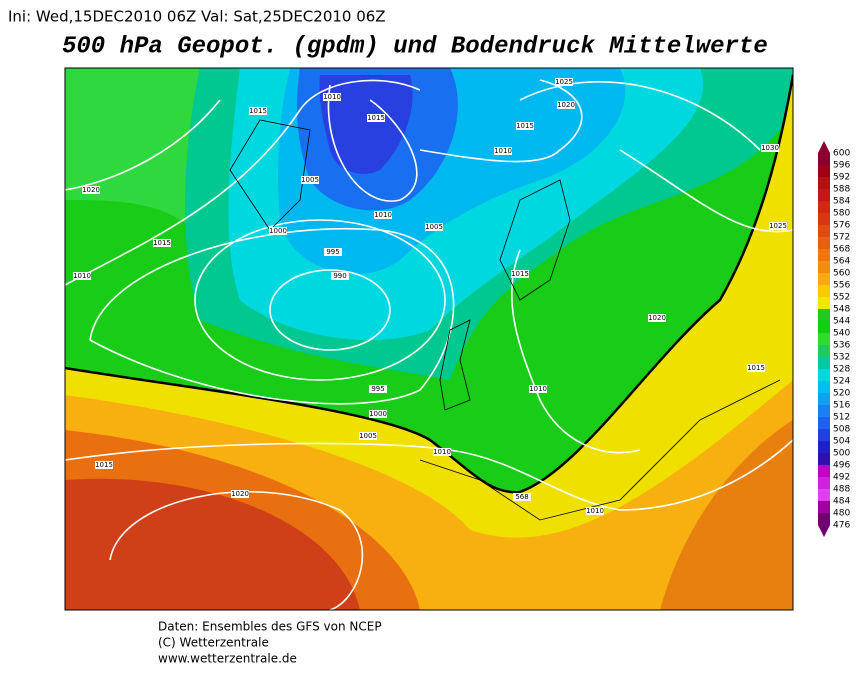 The width and height of the screenshot is (864, 675). Describe the element at coordinates (841, 382) in the screenshot. I see `colorbar-label: 524` at that location.